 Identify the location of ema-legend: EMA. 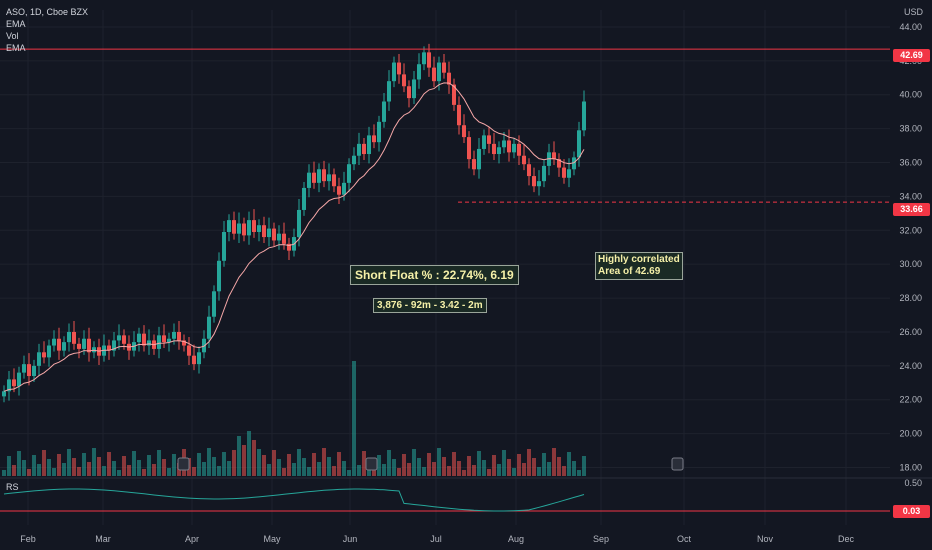
(16, 24).